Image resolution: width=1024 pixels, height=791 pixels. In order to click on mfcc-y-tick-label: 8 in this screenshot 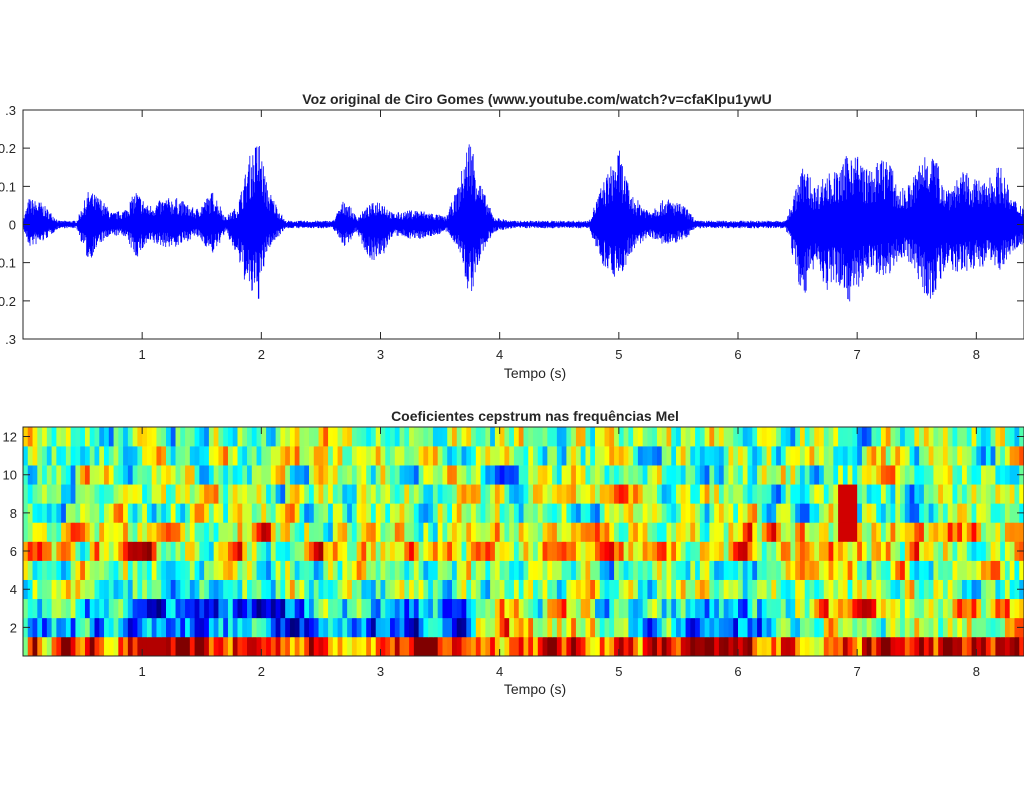, I will do `click(13, 513)`.